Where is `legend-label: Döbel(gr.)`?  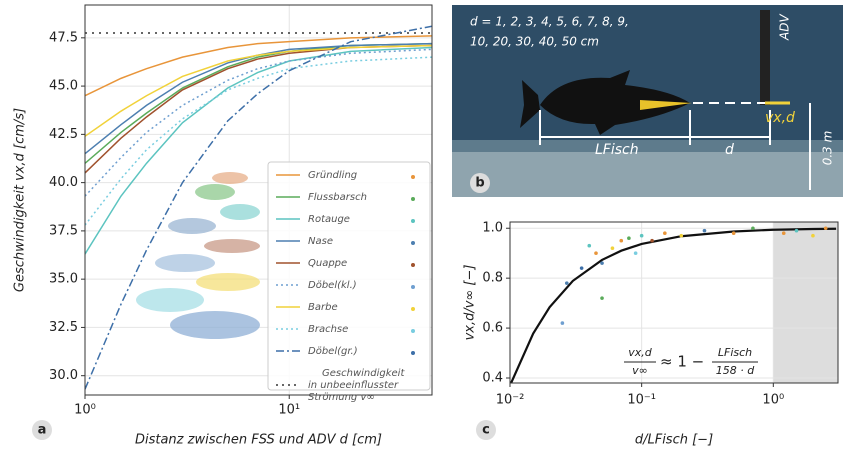
legend-label: Döbel(gr.) is located at coordinates (333, 351).